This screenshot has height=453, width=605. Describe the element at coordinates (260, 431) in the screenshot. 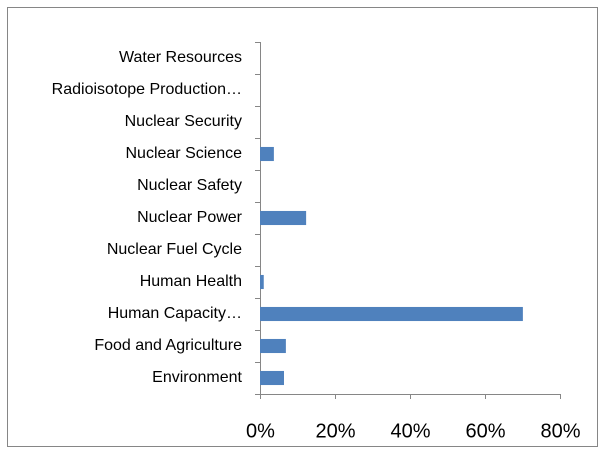

I see `x-tick-label: 0%` at that location.